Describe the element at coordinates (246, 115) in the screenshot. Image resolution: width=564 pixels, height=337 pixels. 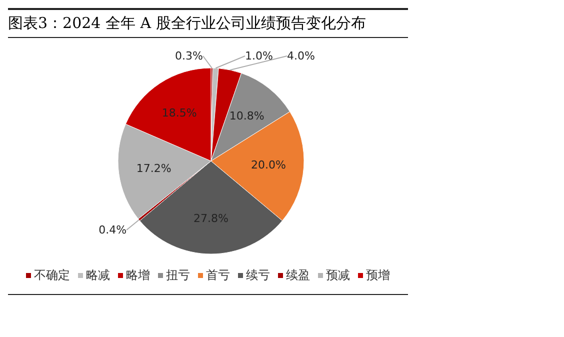
I see `data-label: 10.8%` at that location.